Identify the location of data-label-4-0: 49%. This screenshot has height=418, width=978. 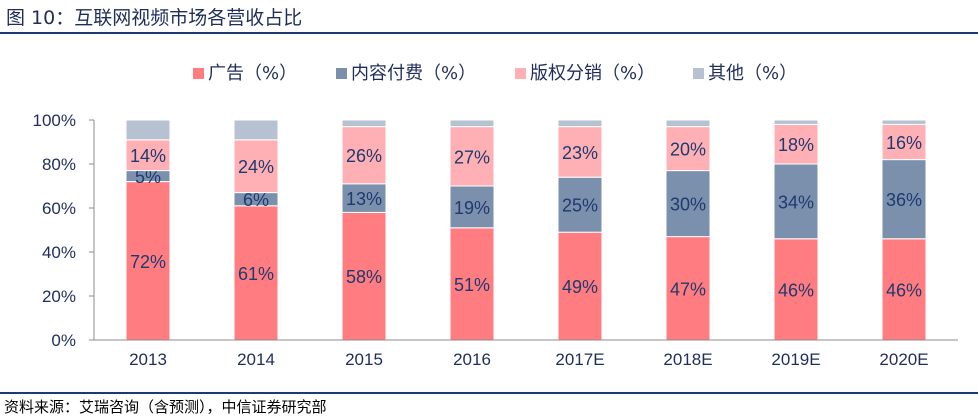
(580, 287).